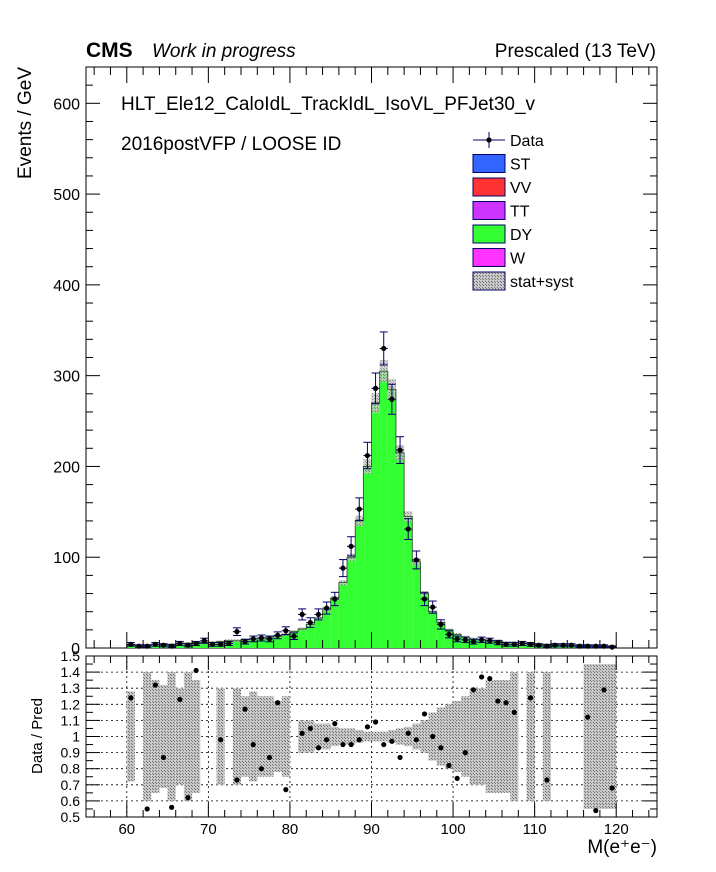 The height and width of the screenshot is (872, 716). Describe the element at coordinates (208, 829) in the screenshot. I see `ratio-x-tick-label: 70` at that location.